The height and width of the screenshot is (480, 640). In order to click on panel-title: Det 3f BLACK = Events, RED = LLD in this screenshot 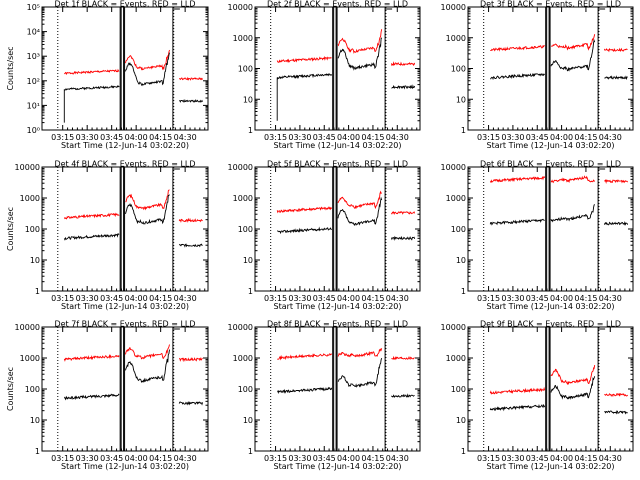, I will do `click(550, 4)`.